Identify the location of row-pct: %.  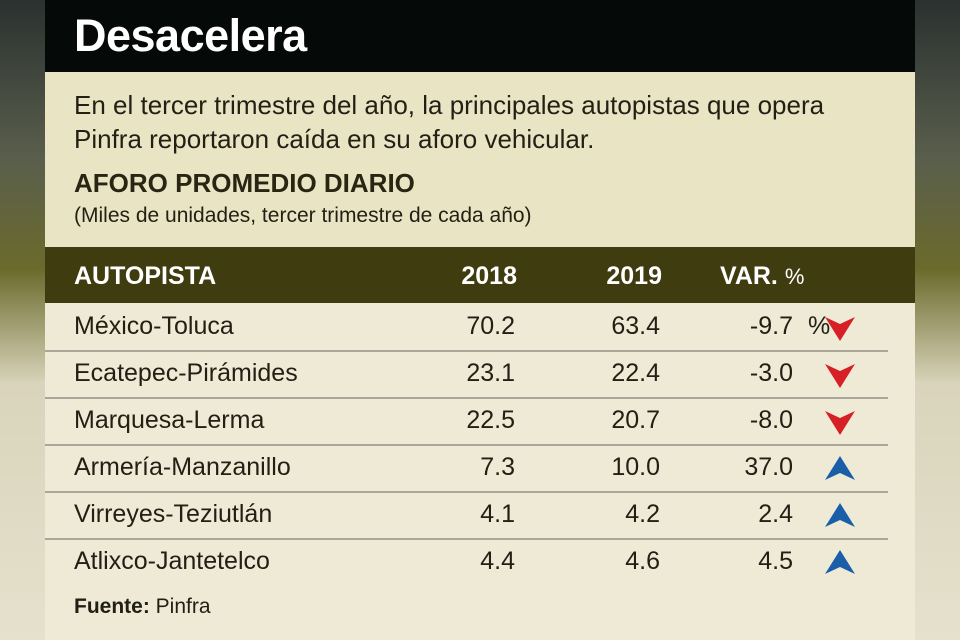
(819, 326).